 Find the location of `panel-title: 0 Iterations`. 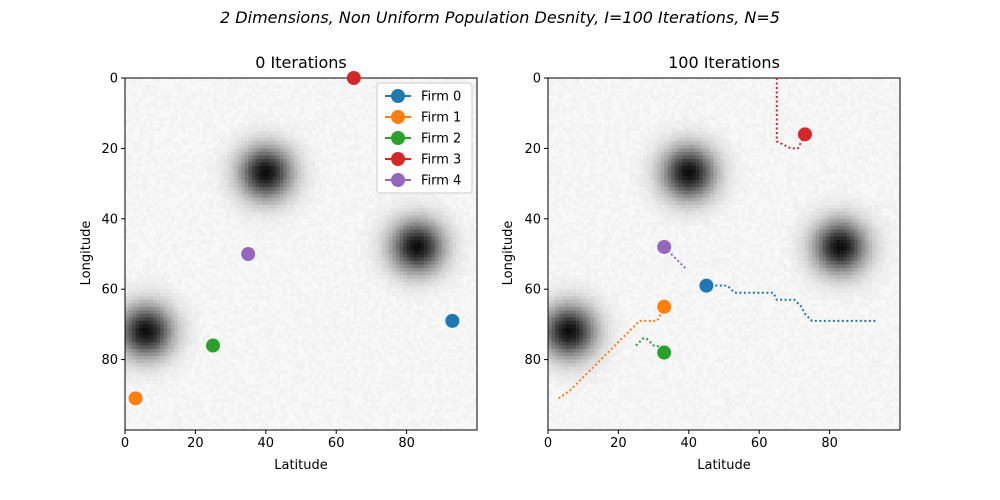

panel-title: 0 Iterations is located at coordinates (300, 62).